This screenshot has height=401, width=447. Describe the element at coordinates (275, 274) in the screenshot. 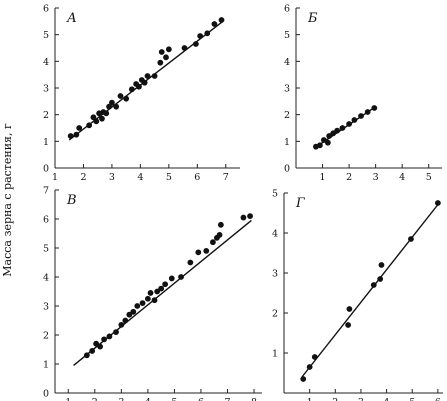

I see `panel-g-y-tick-label: 3` at that location.